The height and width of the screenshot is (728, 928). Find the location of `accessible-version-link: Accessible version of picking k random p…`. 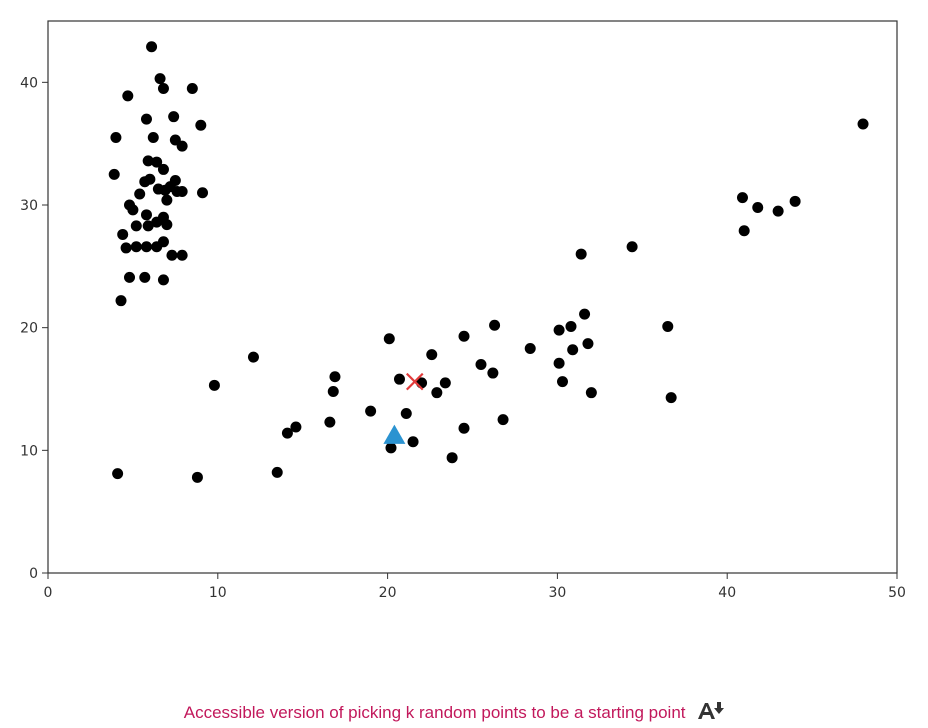

accessible-version-link: Accessible version of picking k random p… is located at coordinates (455, 712).